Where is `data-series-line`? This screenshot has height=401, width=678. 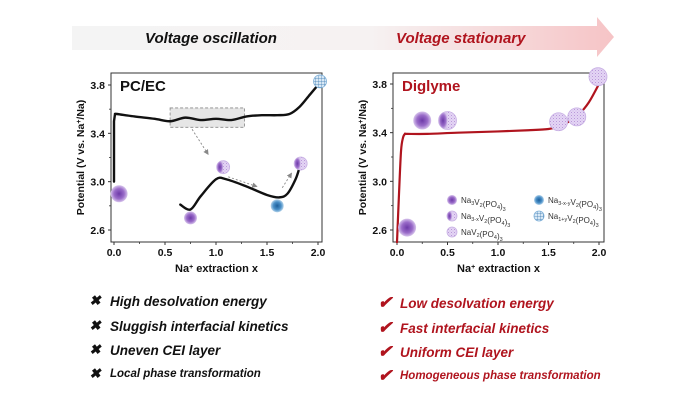
data-series-line is located at coordinates (216, 133).